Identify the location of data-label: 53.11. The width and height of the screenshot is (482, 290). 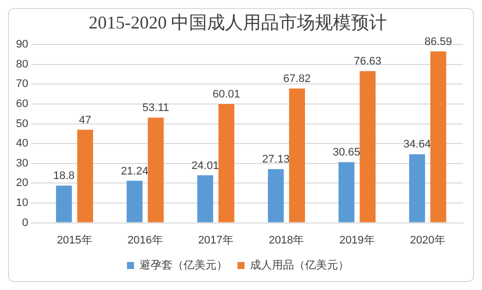
(156, 108).